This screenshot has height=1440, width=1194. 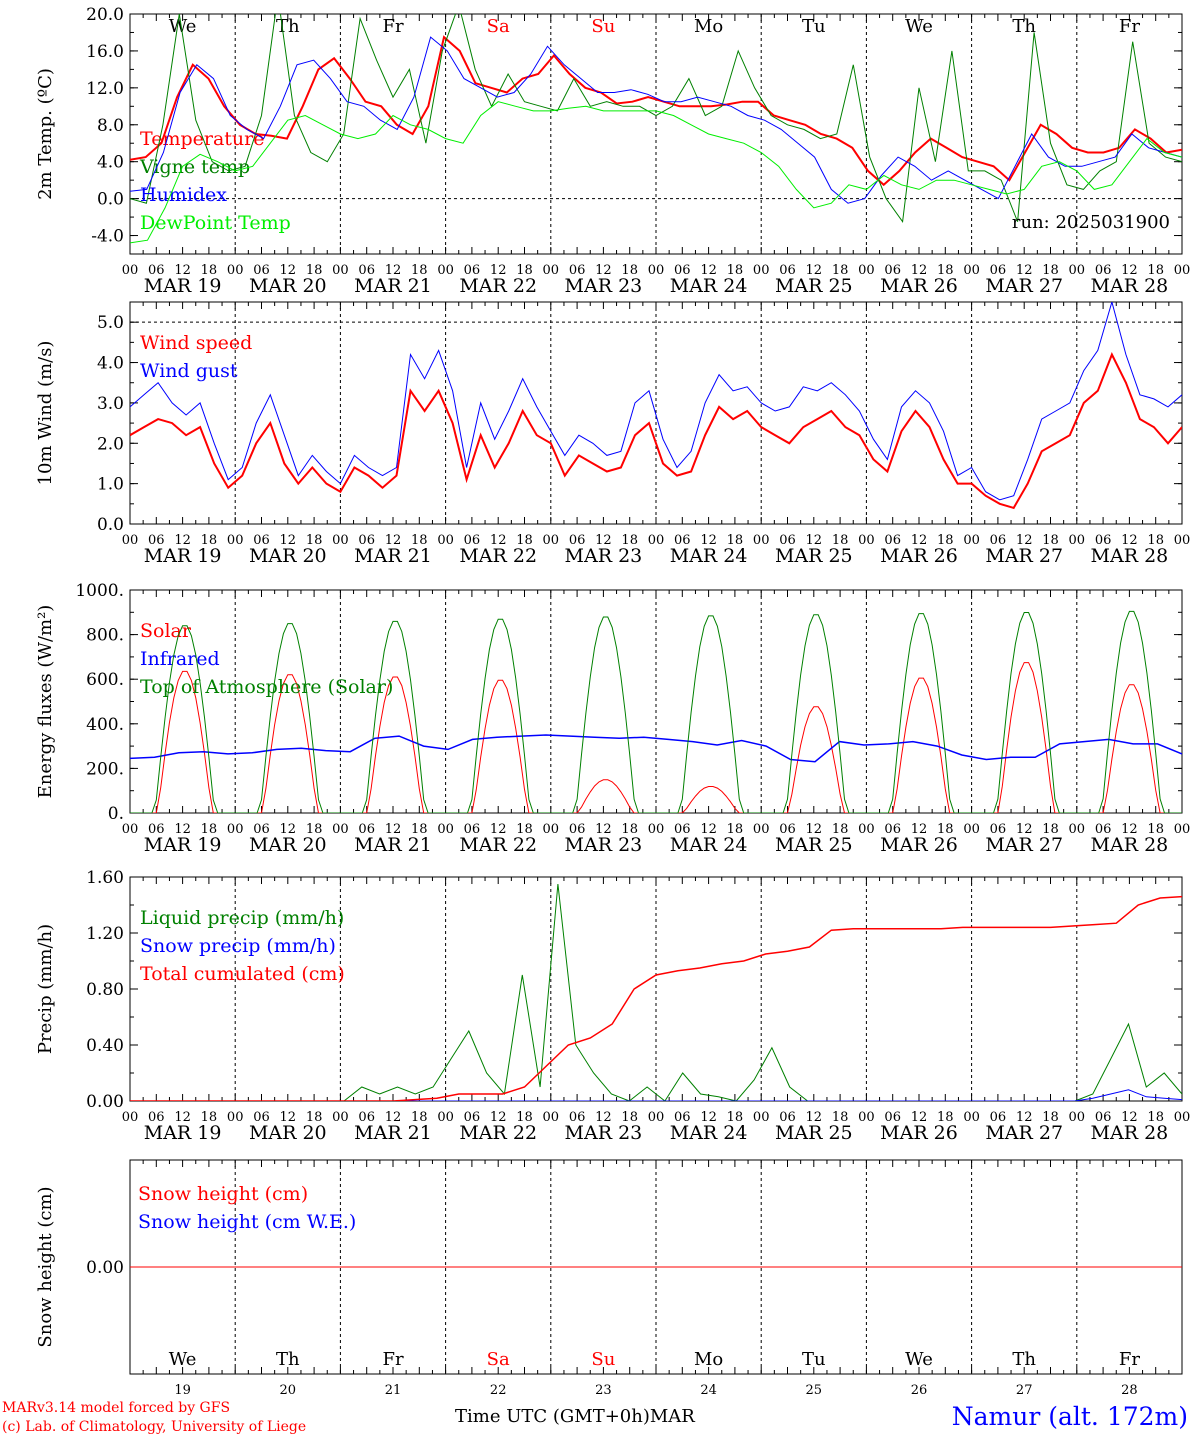 I want to click on legend-entry: Liquid precip (mm/h), so click(x=242, y=918).